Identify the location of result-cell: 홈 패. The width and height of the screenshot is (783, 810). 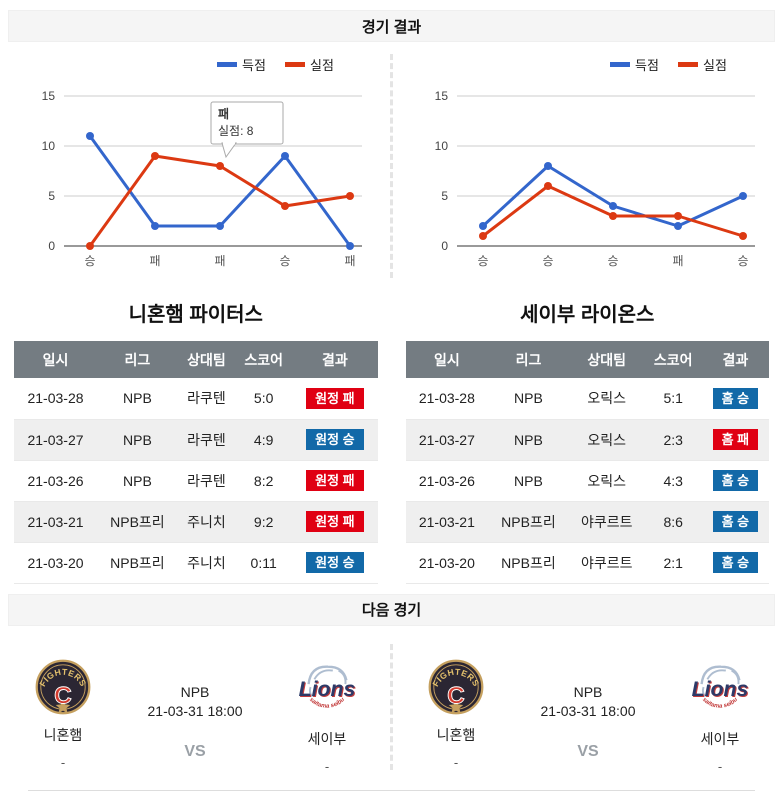
(735, 439).